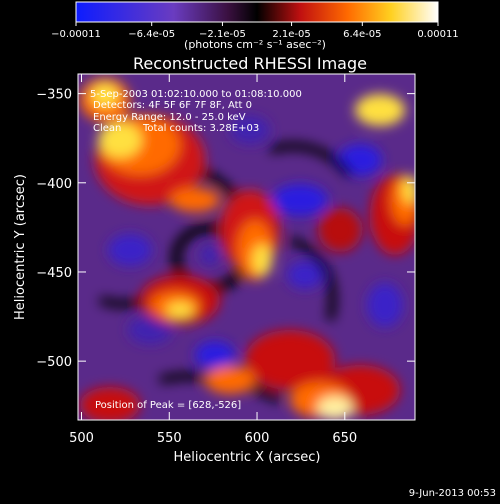  I want to click on colorbar-tick-label: 2.1e-05, so click(291, 34).